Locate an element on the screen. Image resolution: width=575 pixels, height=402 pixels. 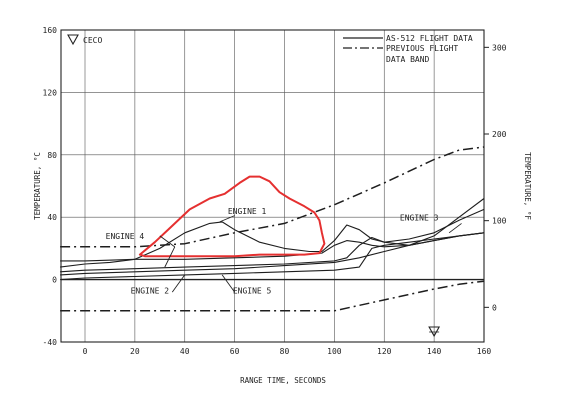
annotation-engine-3: ENGINE 3 is located at coordinates (419, 217).